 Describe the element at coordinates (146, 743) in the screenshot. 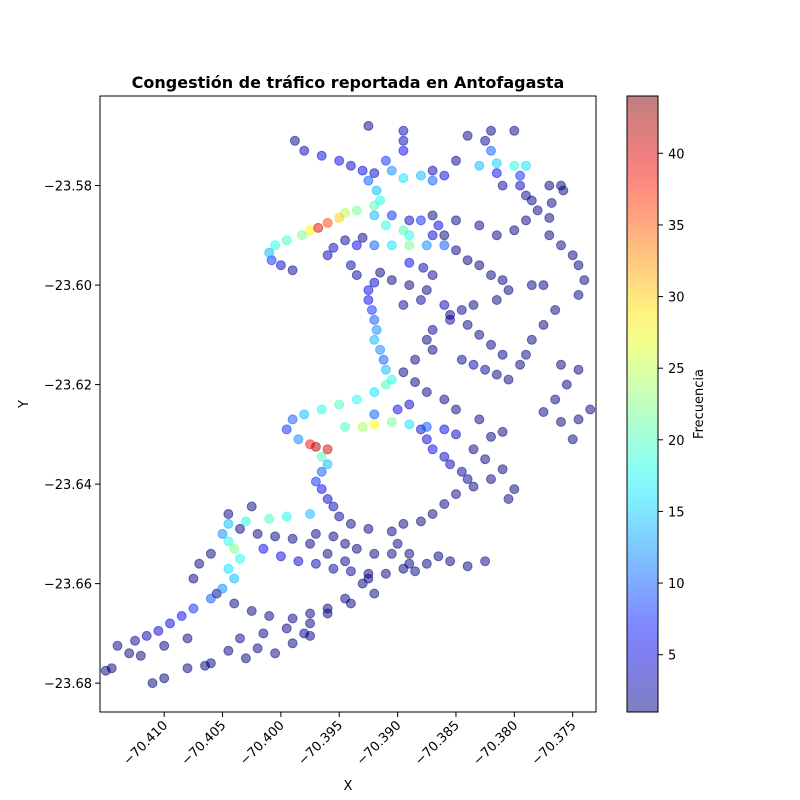

I see `x-tick-label: −70.410` at that location.